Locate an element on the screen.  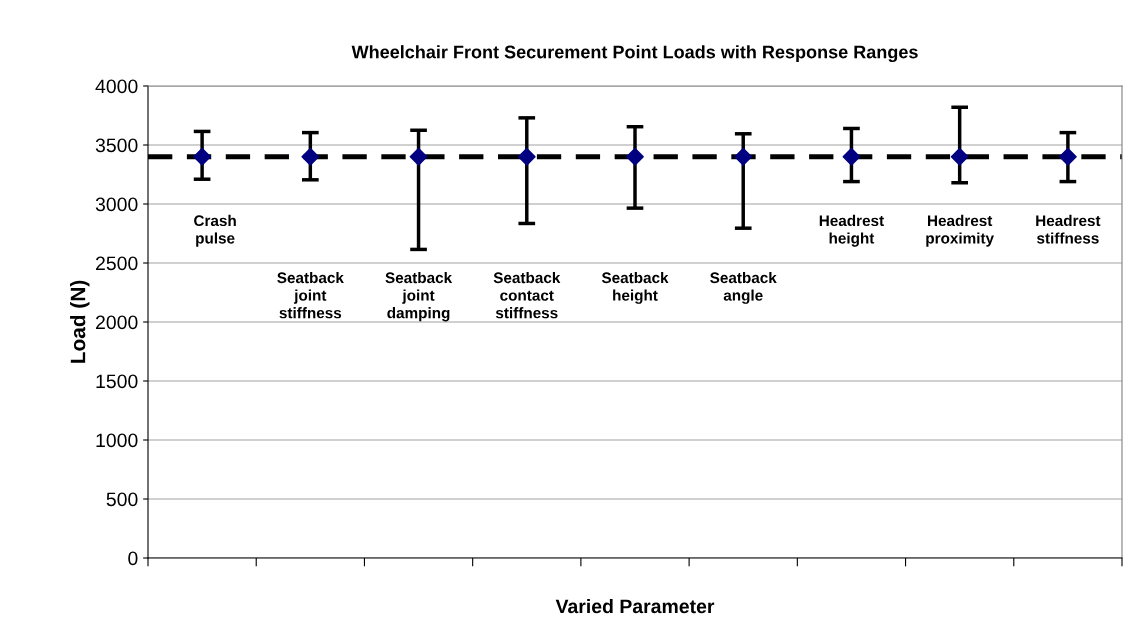
y-tick-label: 500 is located at coordinates (122, 499).